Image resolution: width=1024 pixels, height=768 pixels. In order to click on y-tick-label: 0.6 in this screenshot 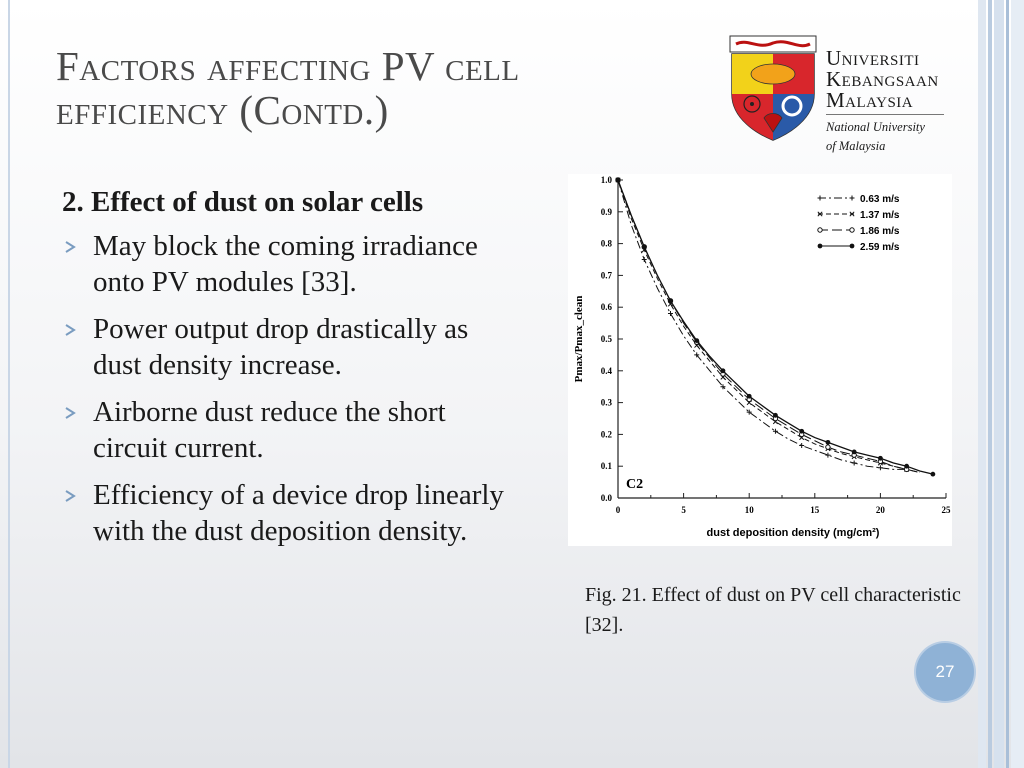, I will do `click(607, 307)`.